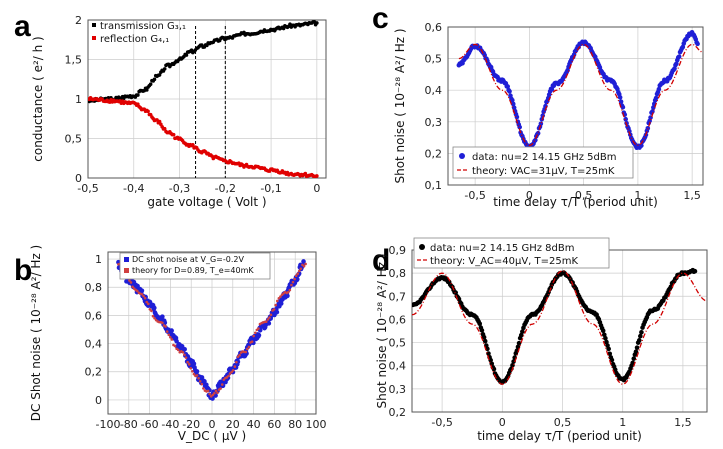  Describe the element at coordinates (129, 424) in the screenshot. I see `x-tick-label: -80` at that location.